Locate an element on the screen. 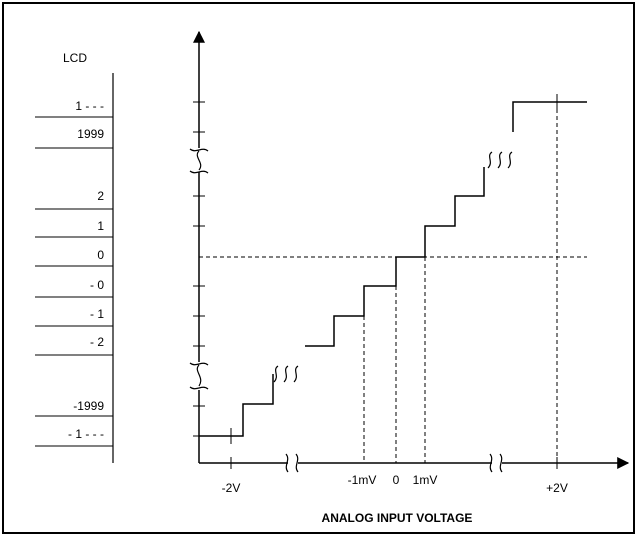 The width and height of the screenshot is (637, 540). lcd-row-label: - 1 is located at coordinates (97, 314).